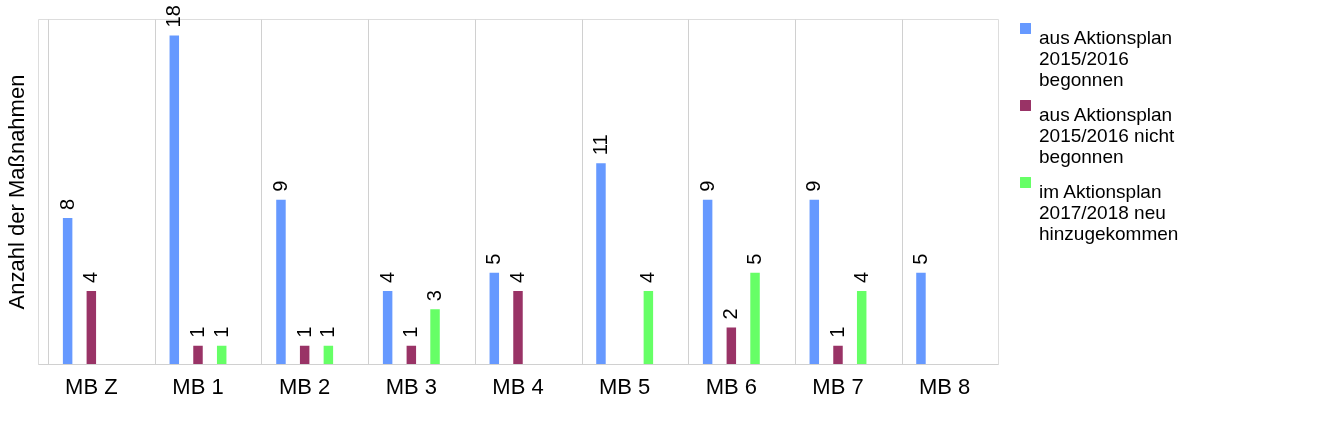 The height and width of the screenshot is (439, 1317). What do you see at coordinates (944, 386) in the screenshot?
I see `x-tick-label: MB 8` at bounding box center [944, 386].